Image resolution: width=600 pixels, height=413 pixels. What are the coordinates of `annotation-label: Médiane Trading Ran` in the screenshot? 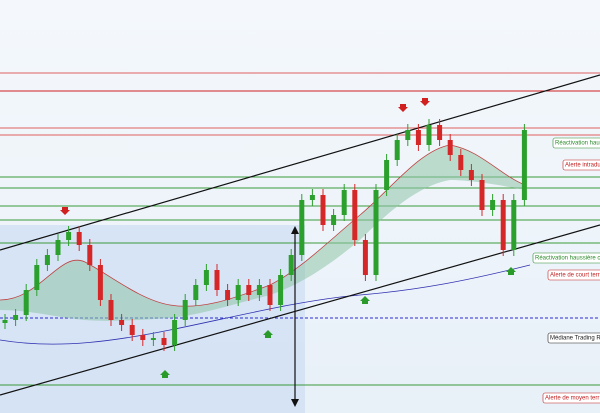 It's located at (575, 339).